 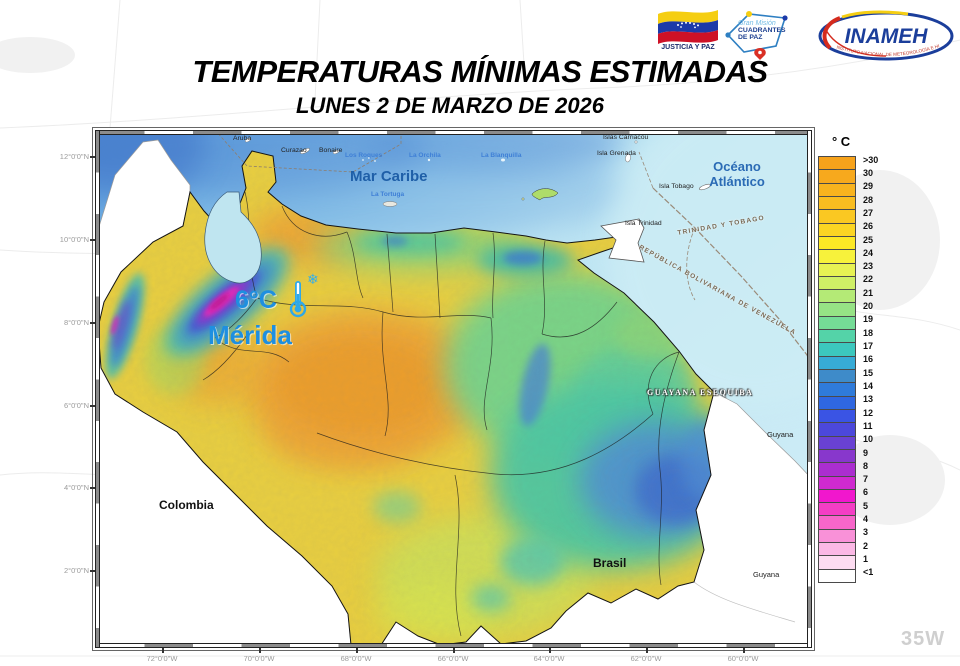 What do you see at coordinates (866, 479) in the screenshot?
I see `legend-label: 7` at bounding box center [866, 479].